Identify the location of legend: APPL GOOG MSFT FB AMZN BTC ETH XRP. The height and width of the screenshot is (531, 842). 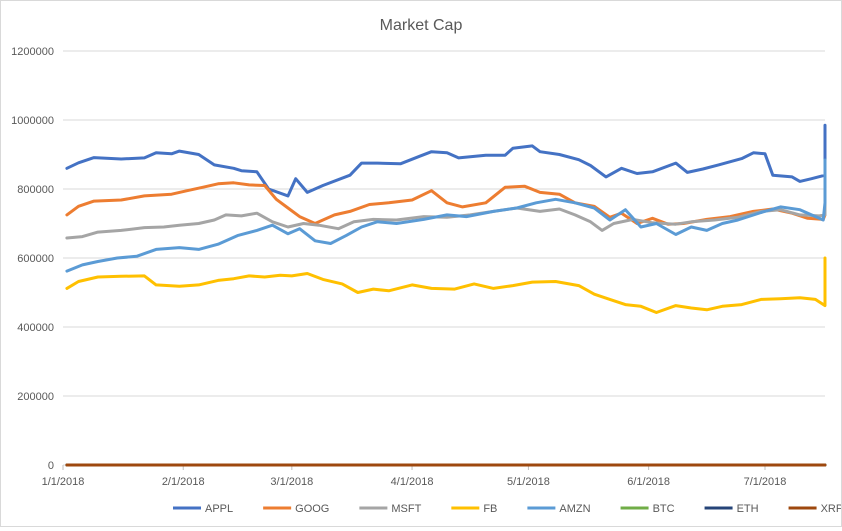
(507, 509).